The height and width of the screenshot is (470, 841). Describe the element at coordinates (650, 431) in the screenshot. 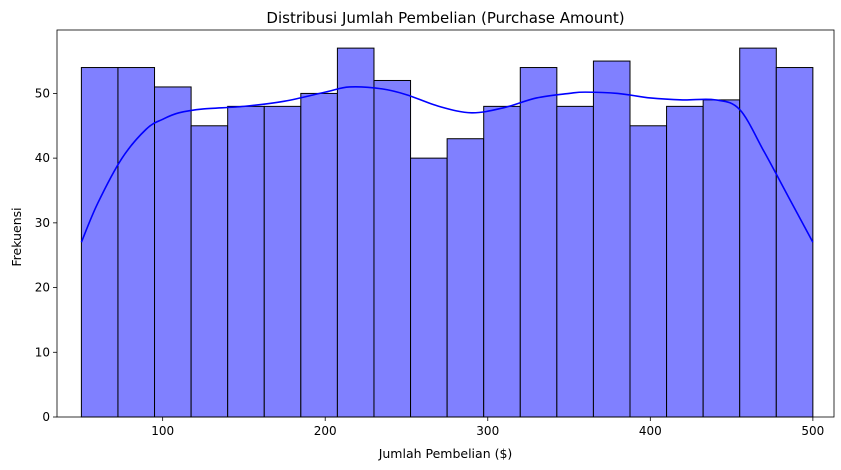

I see `x-tick-label: 400` at that location.